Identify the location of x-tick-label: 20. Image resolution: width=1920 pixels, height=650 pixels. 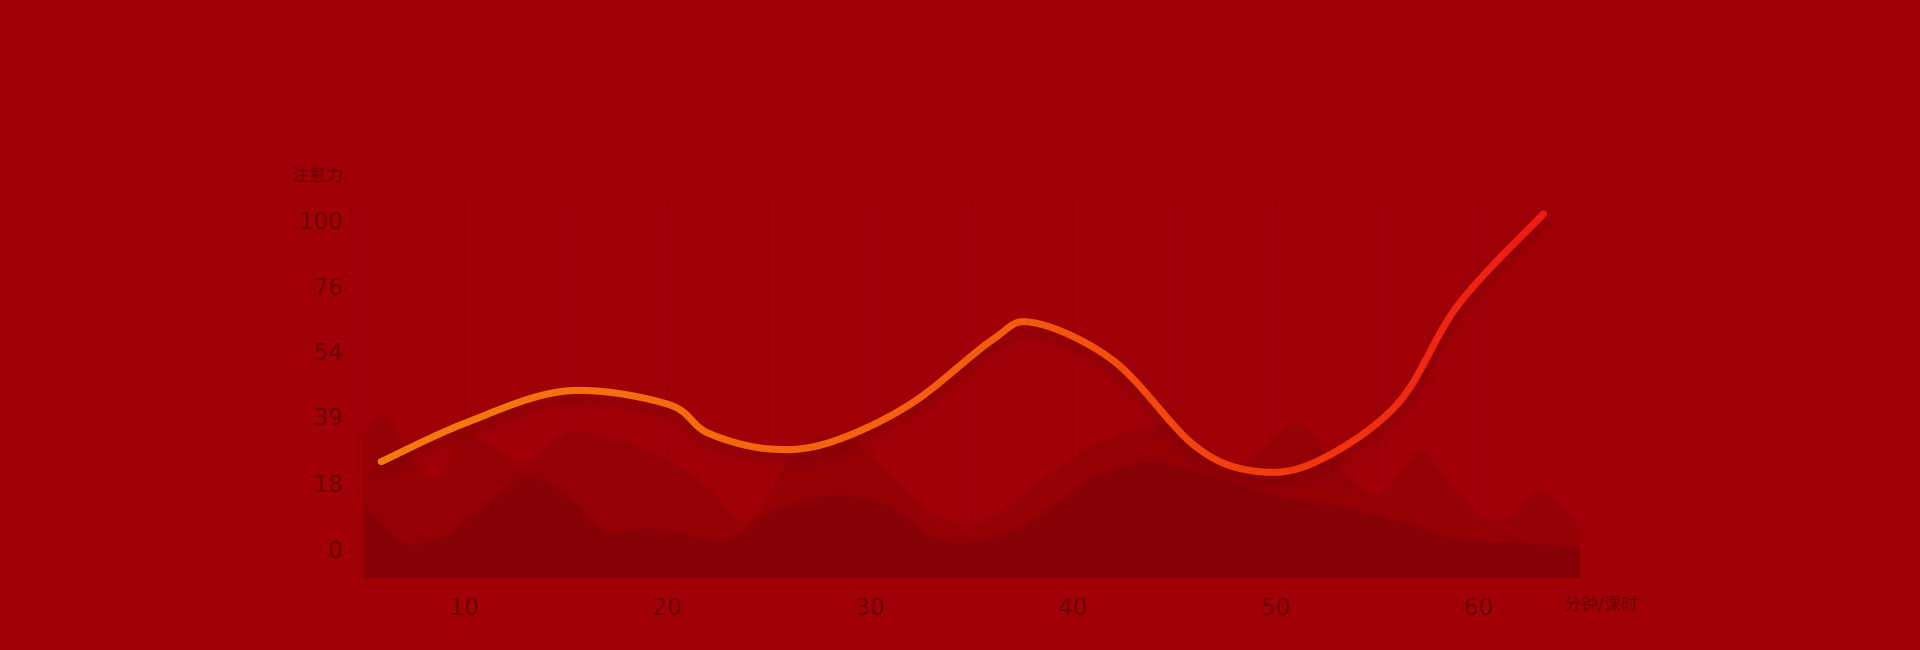
(667, 608).